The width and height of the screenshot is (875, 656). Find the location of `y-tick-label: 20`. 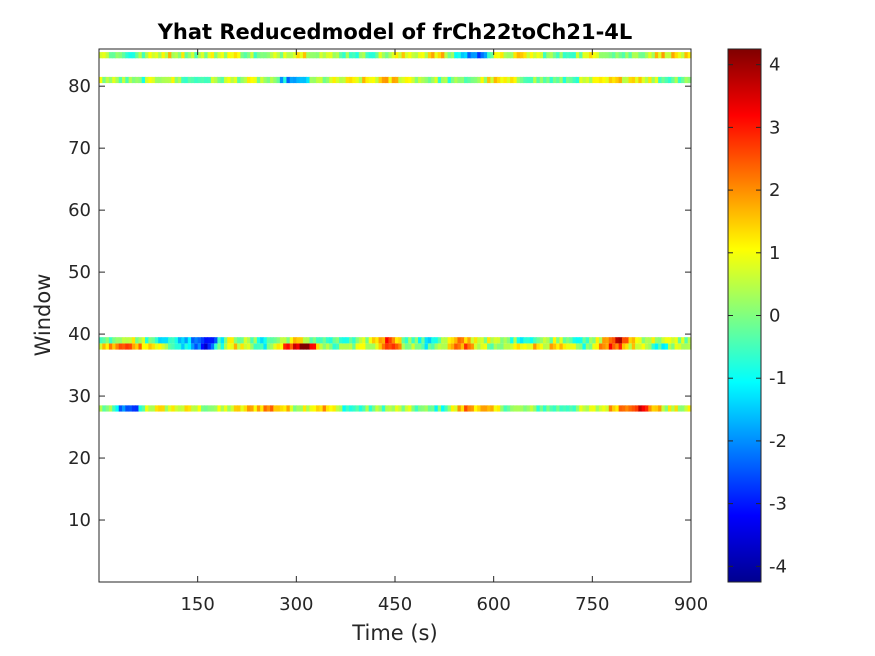

y-tick-label: 20 is located at coordinates (79, 458).